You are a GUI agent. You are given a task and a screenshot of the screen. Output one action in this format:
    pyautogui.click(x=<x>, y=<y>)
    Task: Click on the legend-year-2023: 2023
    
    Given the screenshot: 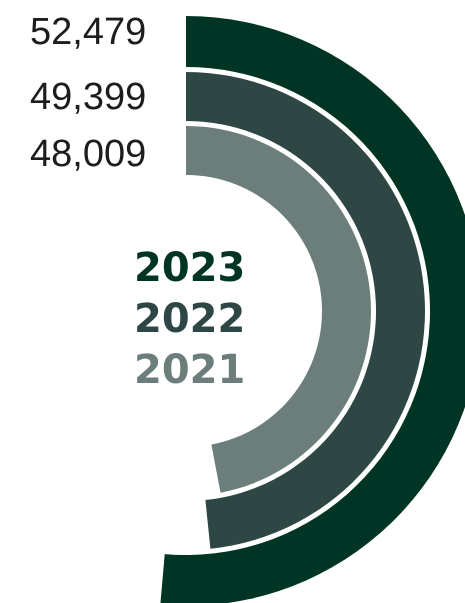 What is the action you would take?
    pyautogui.click(x=189, y=268)
    